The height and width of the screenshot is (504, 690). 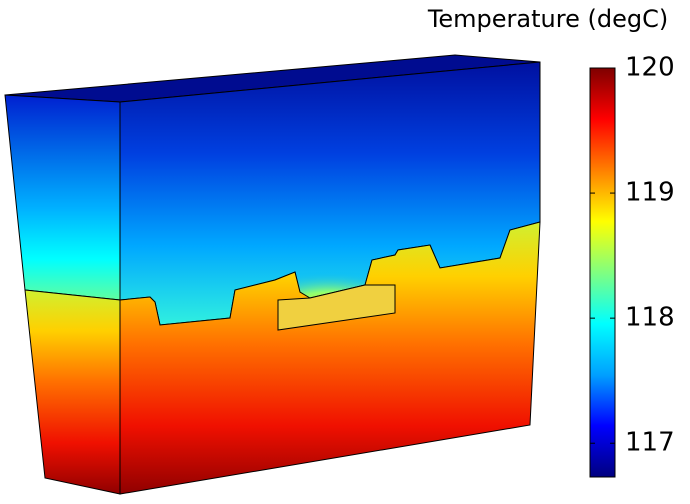 What do you see at coordinates (602, 272) in the screenshot?
I see `colorbar` at bounding box center [602, 272].